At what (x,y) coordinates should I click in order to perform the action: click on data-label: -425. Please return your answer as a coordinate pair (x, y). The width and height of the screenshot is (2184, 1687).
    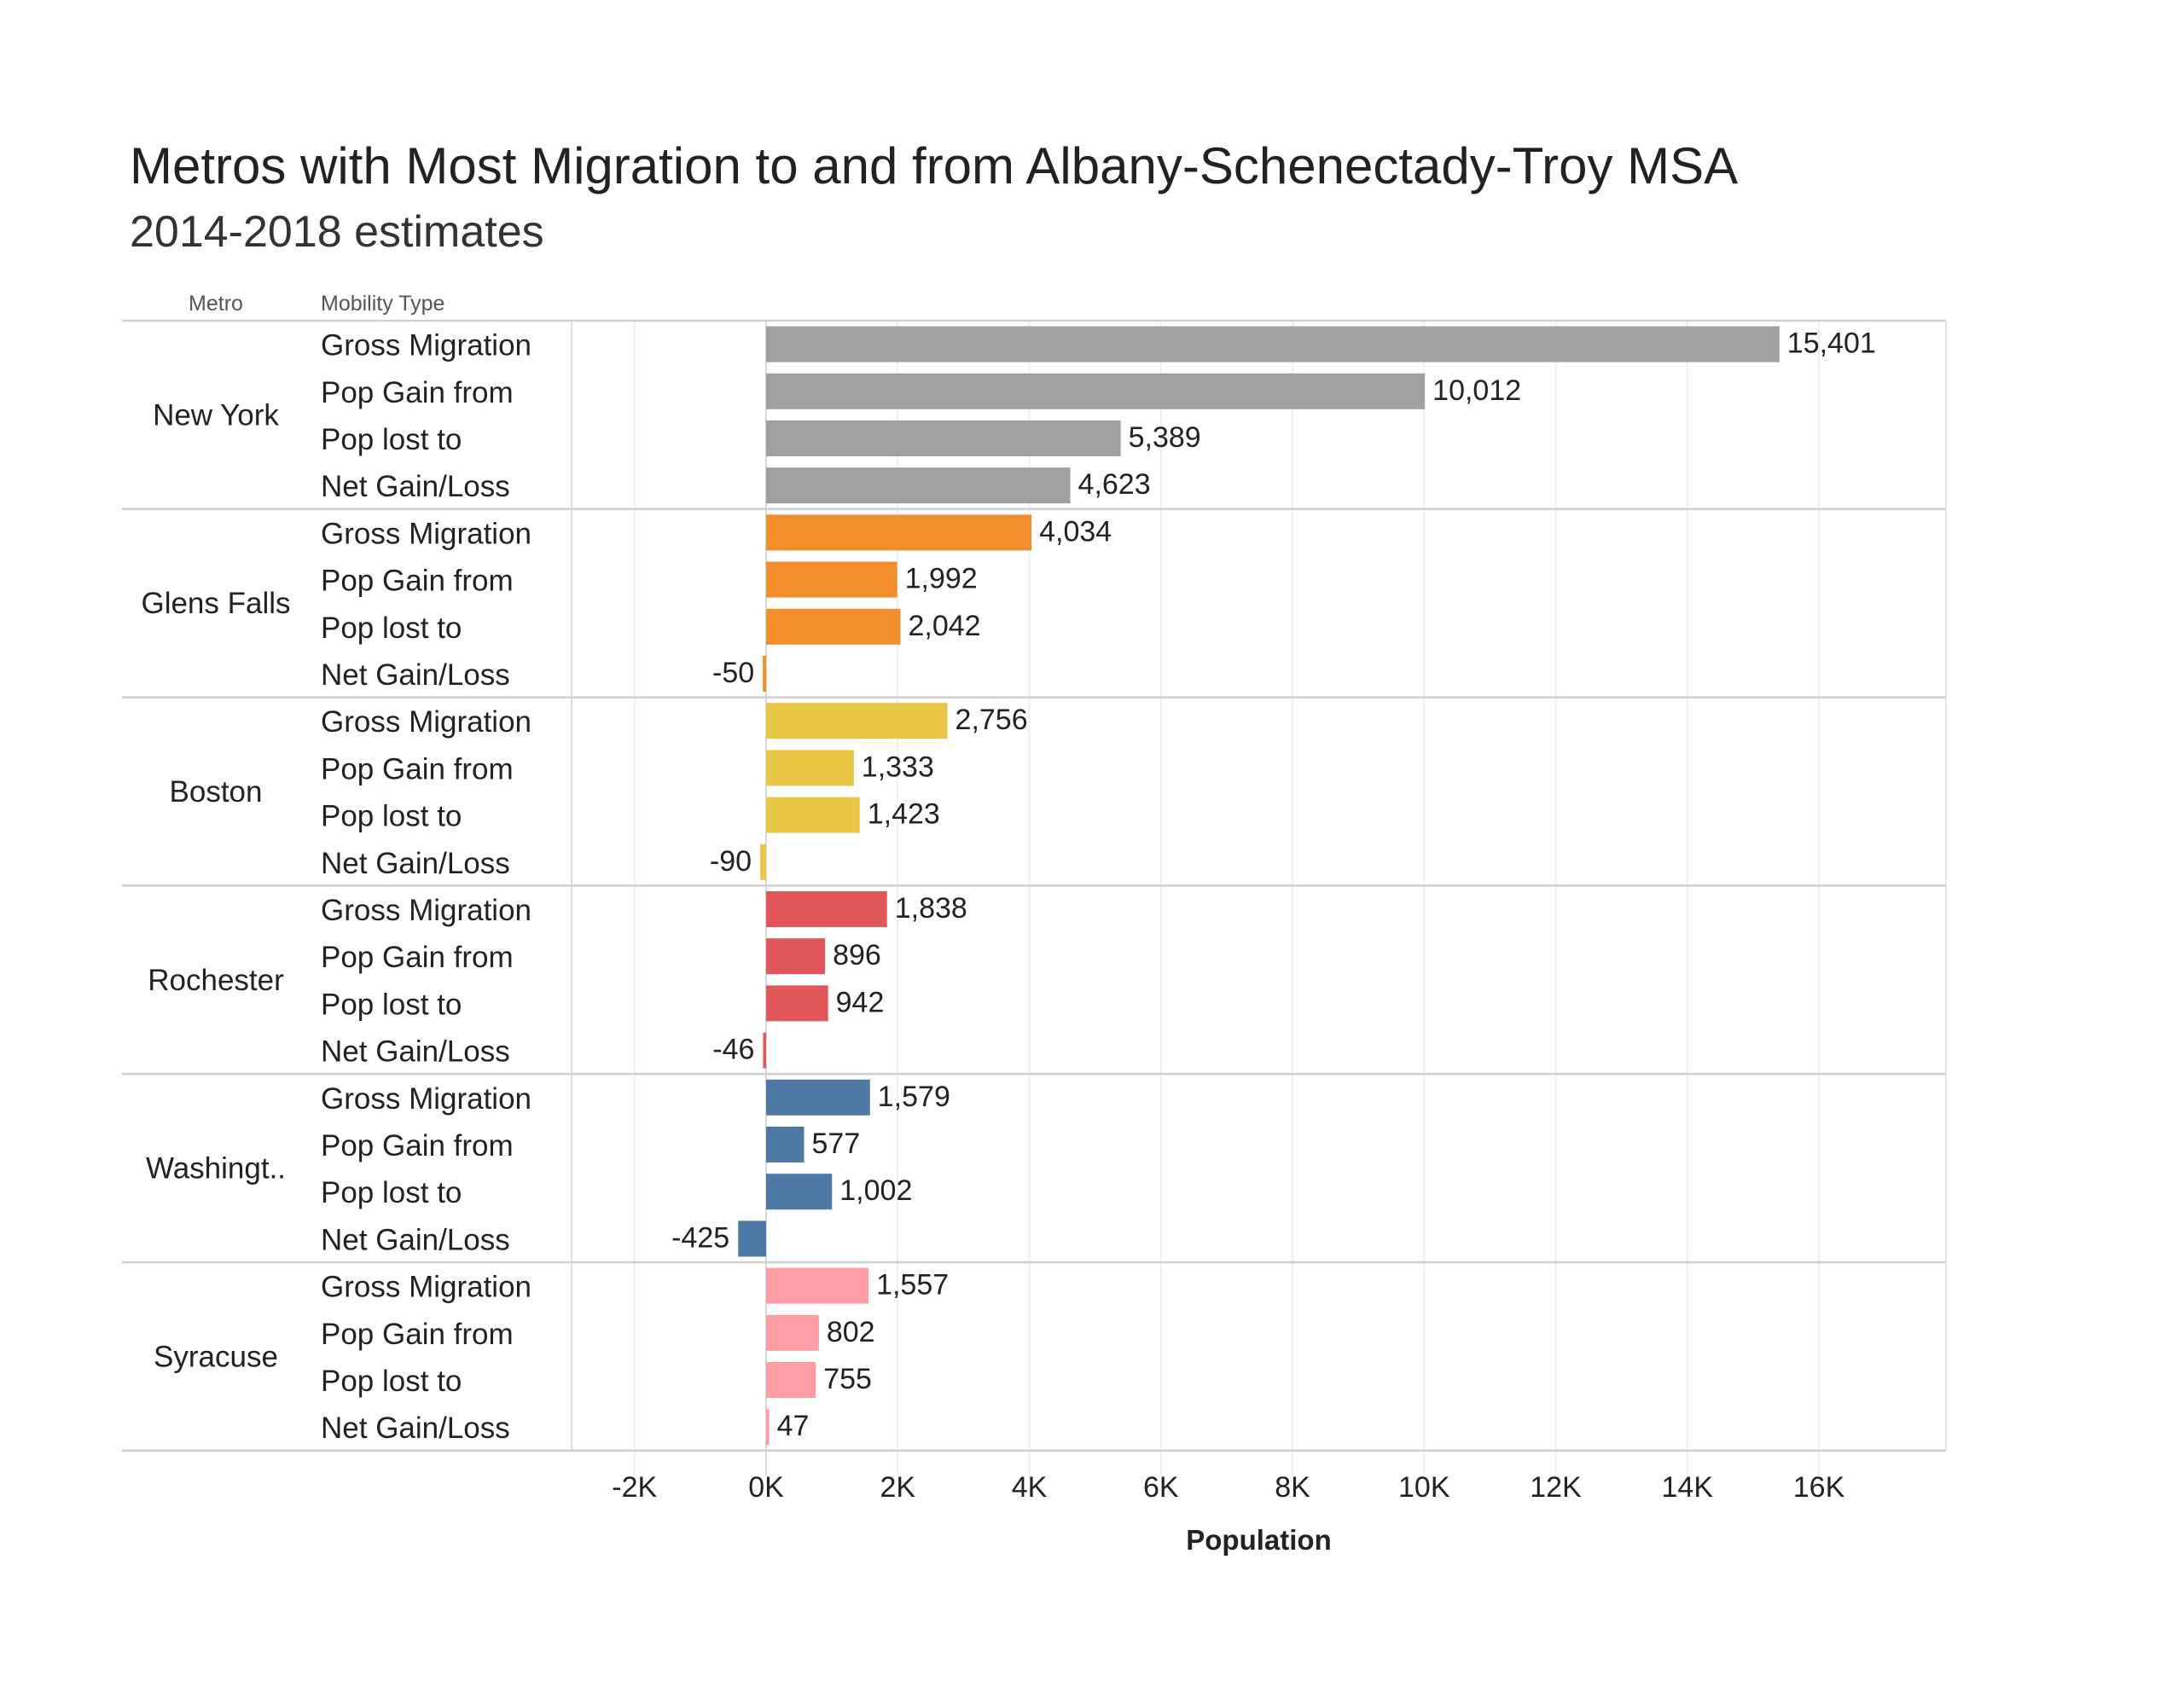
    Looking at the image, I should click on (700, 1237).